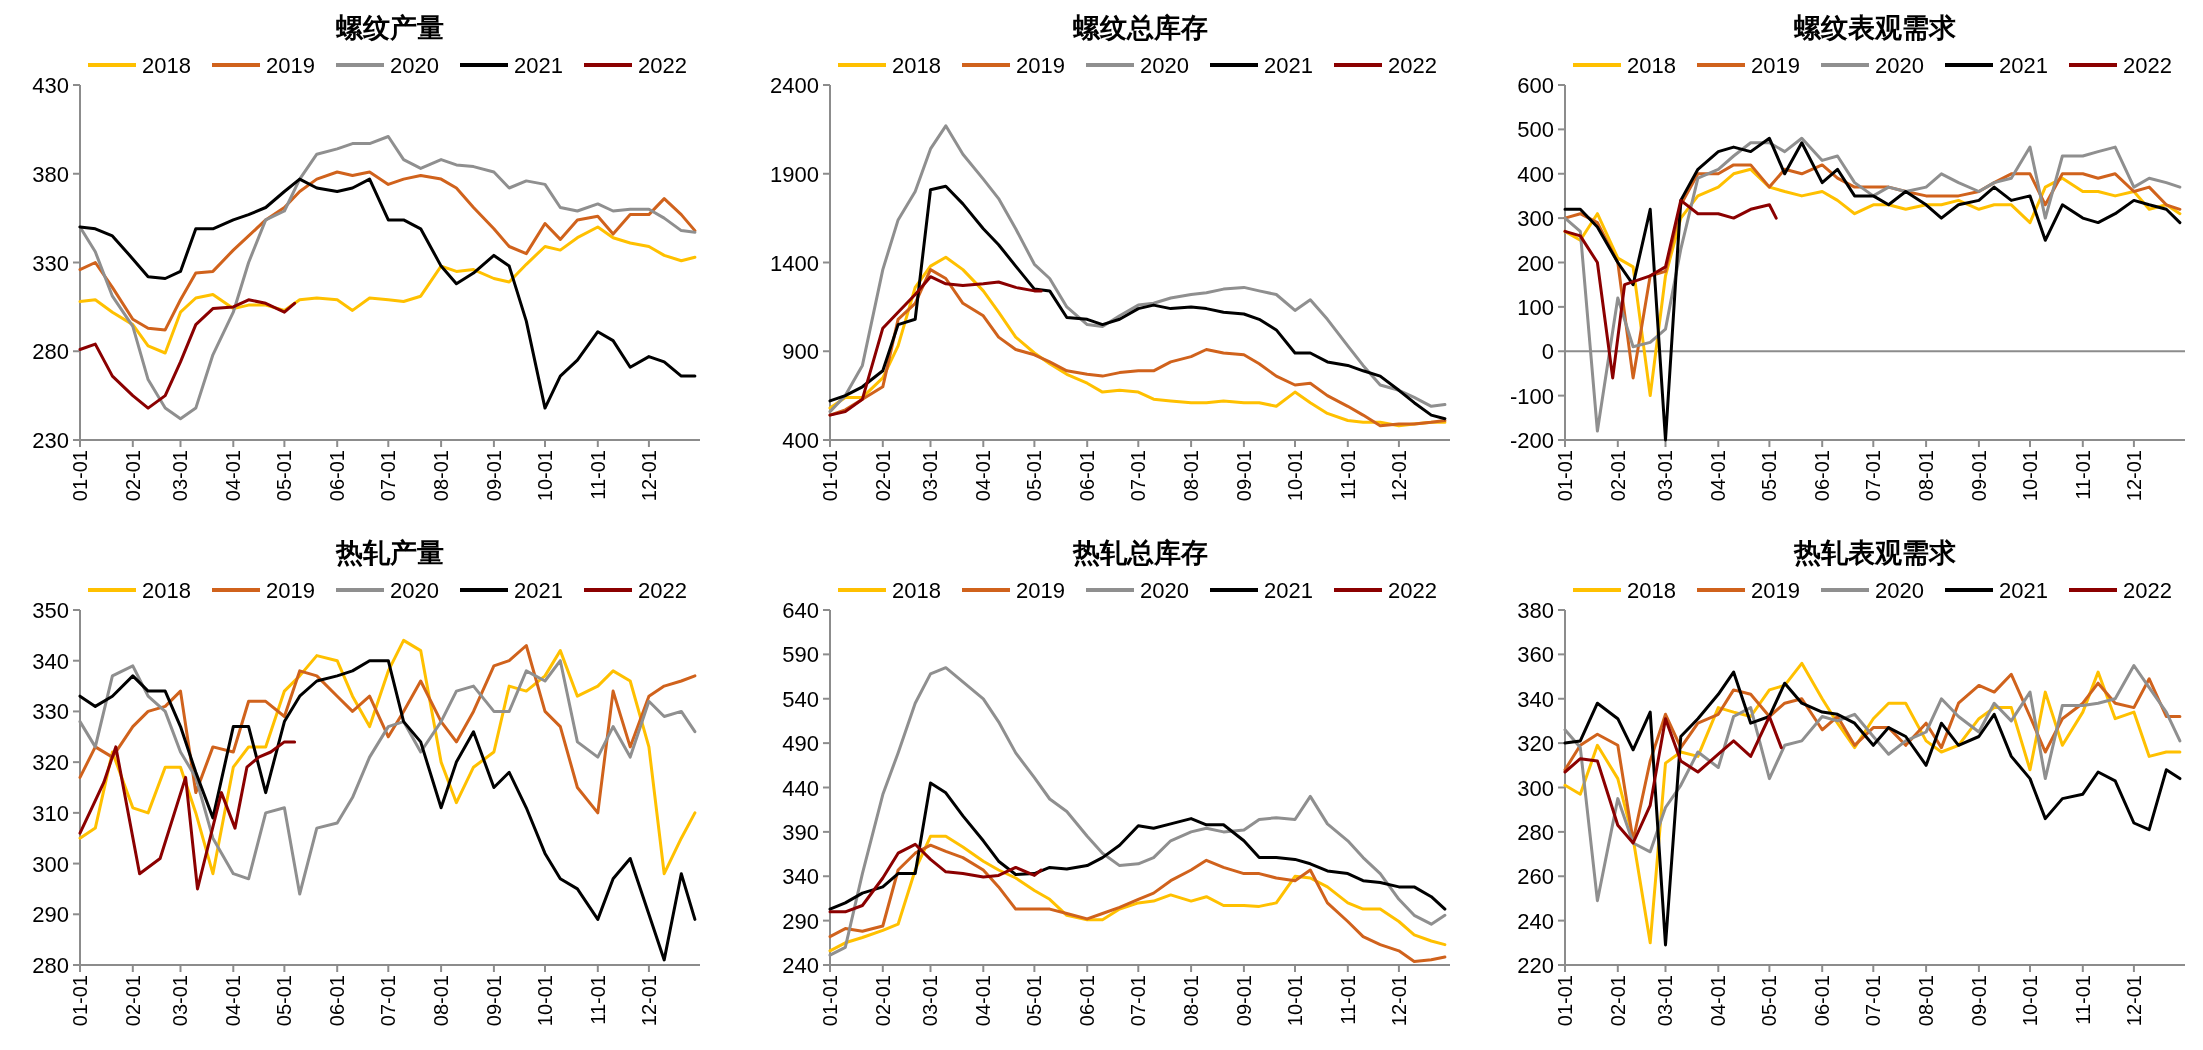 The width and height of the screenshot is (2203, 1050). What do you see at coordinates (1535, 921) in the screenshot?
I see `y-tick-label: 240` at bounding box center [1535, 921].